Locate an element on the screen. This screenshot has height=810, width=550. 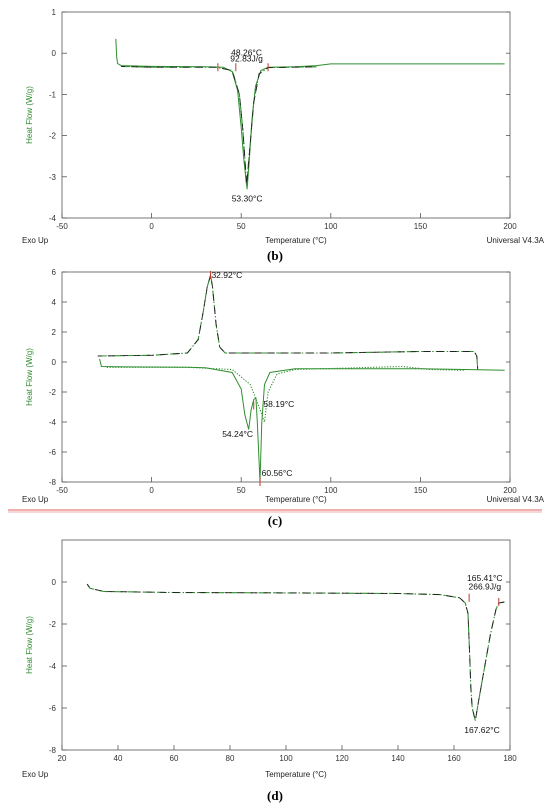
peak-annotation: 48.26°C is located at coordinates (246, 52).